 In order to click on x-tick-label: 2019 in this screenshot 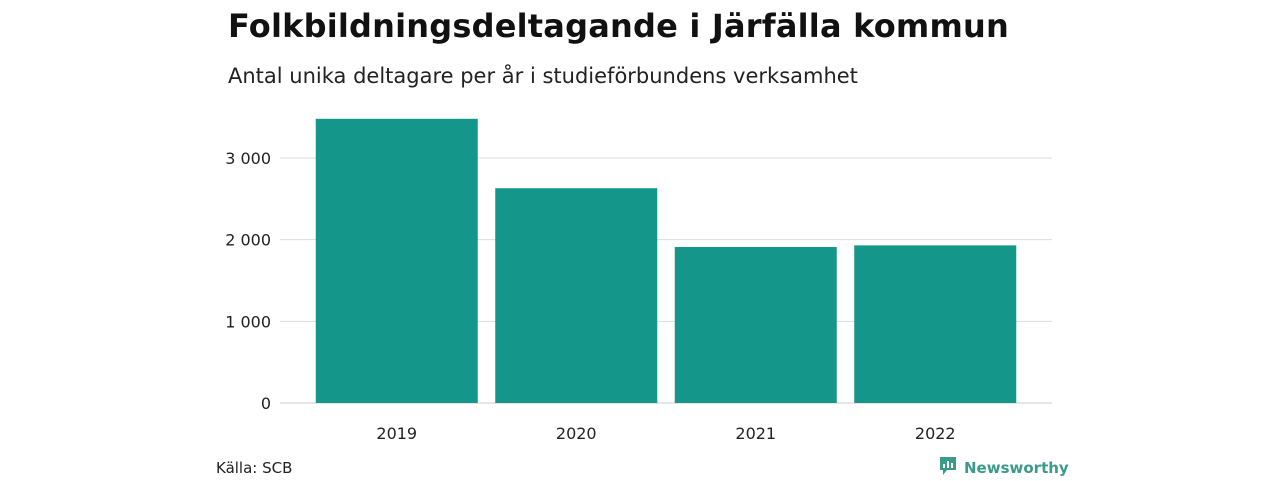, I will do `click(396, 433)`.